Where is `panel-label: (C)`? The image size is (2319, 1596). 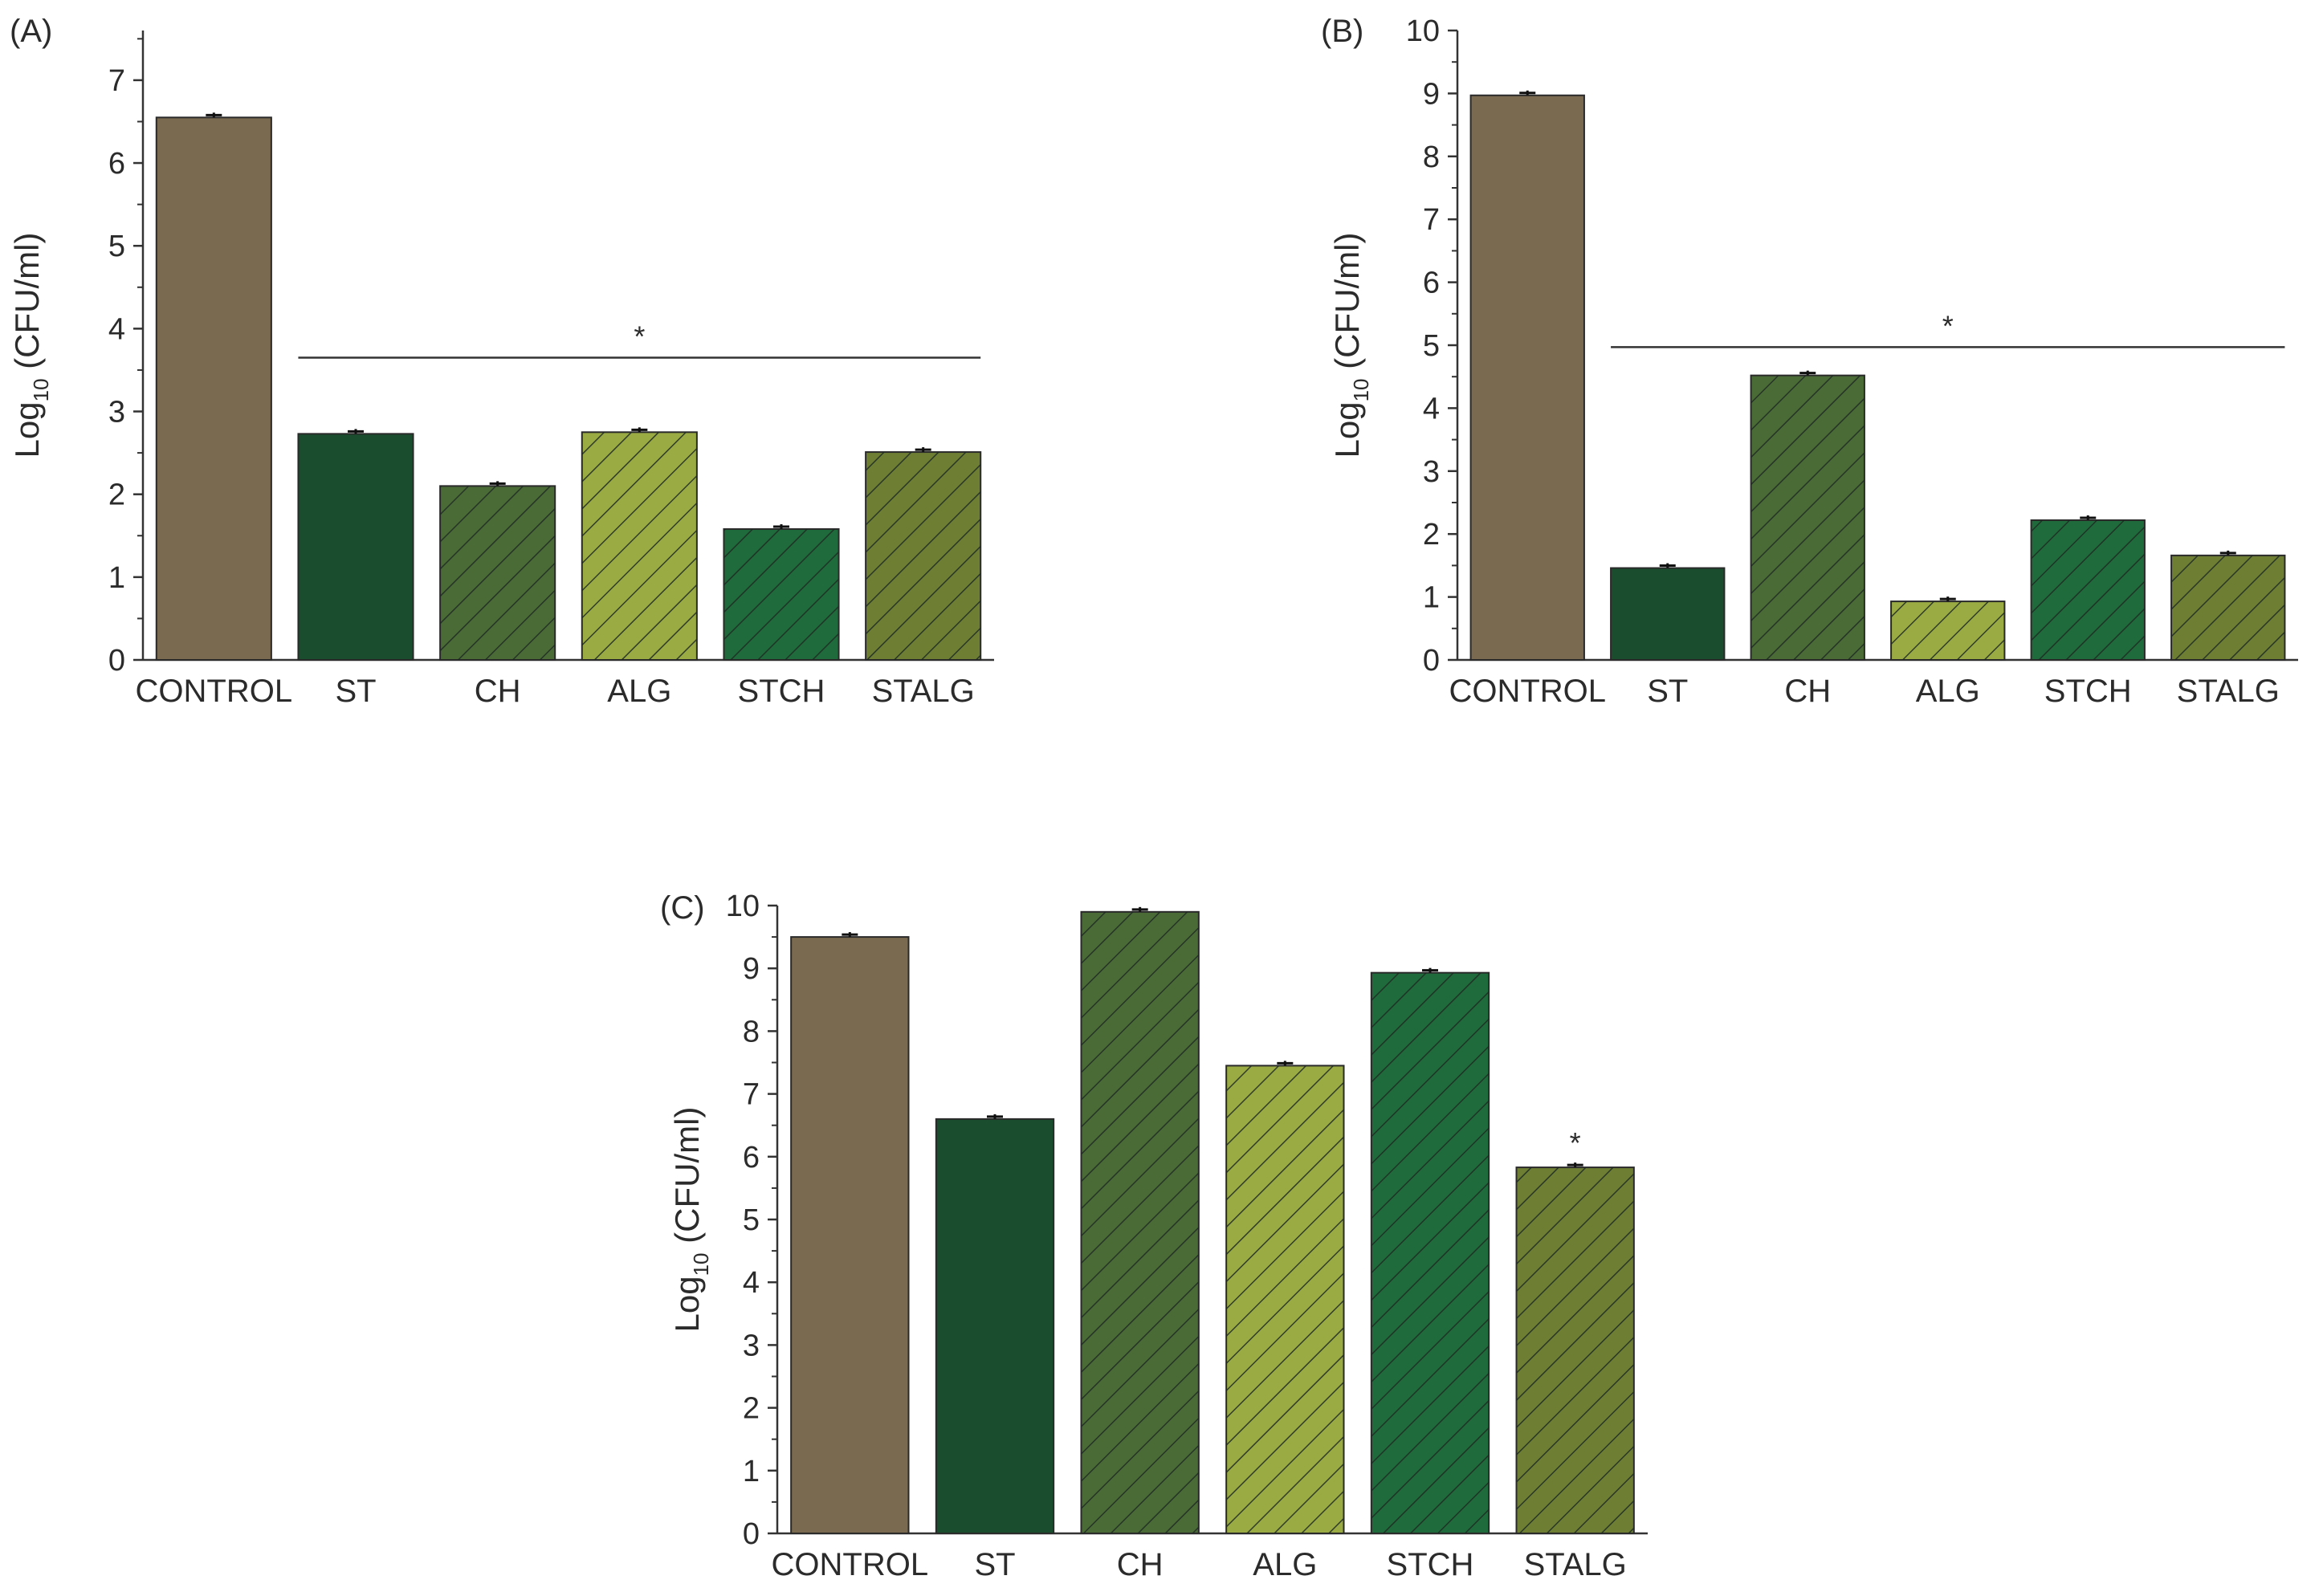
panel-label: (C) is located at coordinates (683, 908).